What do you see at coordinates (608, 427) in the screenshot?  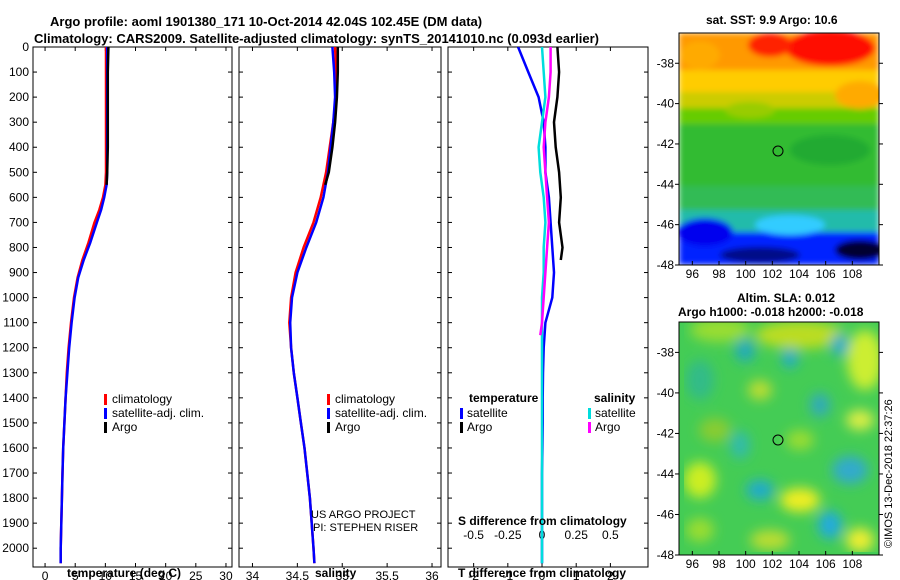 I see `legend-label-s-argo: Argo` at bounding box center [608, 427].